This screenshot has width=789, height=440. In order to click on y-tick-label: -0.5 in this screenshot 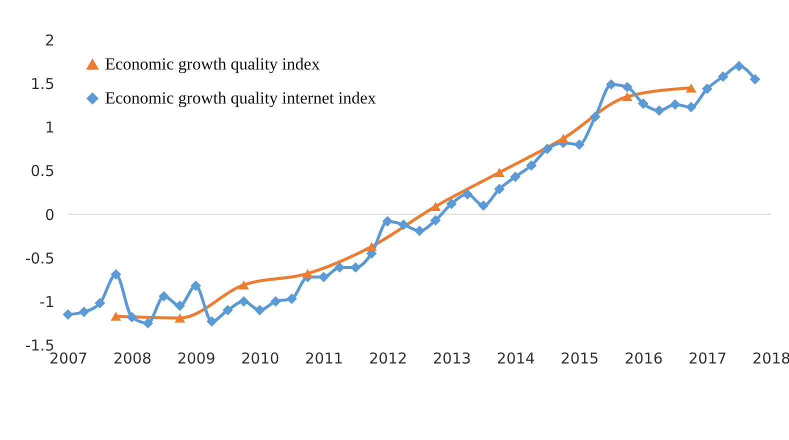, I will do `click(39, 258)`.